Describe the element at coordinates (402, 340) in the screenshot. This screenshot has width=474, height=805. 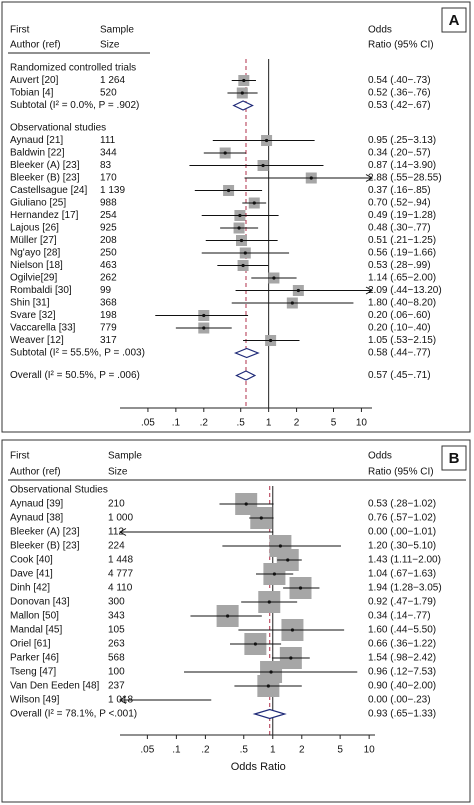
I see `odds-ratio-label: 1.05 (.53−2.15)` at that location.